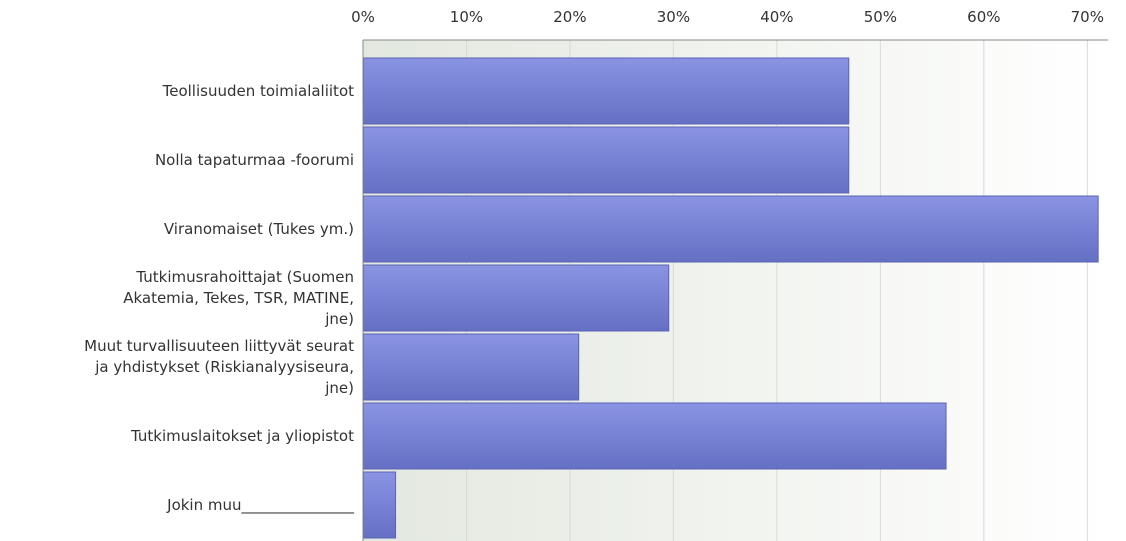  I want to click on x-tick-label: 30%, so click(673, 17).